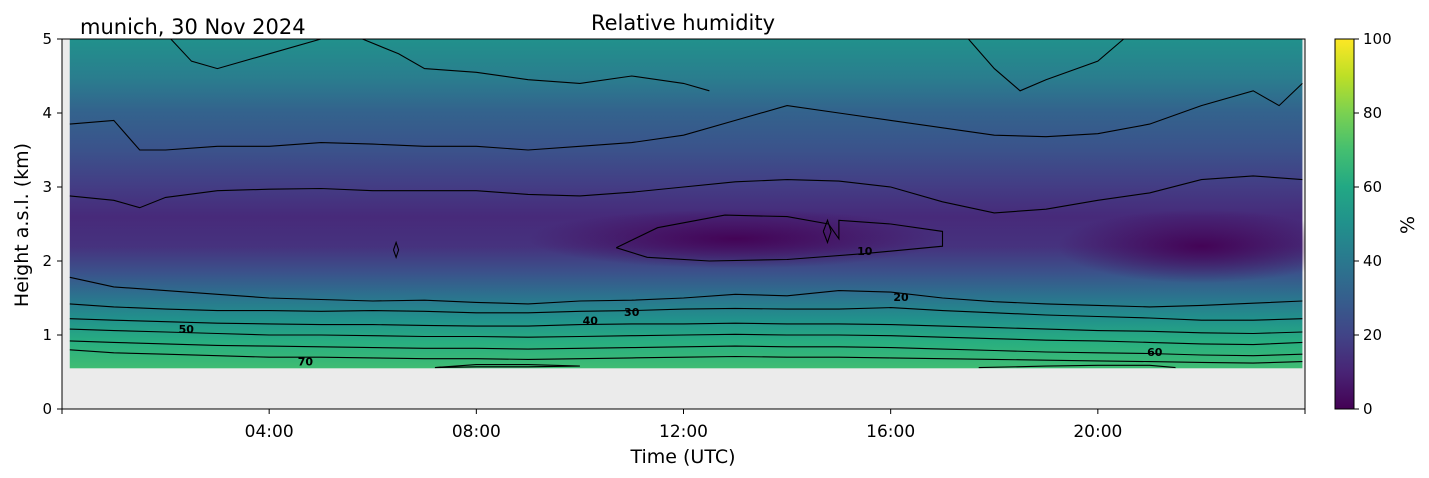  I want to click on contour-label: 10, so click(865, 251).